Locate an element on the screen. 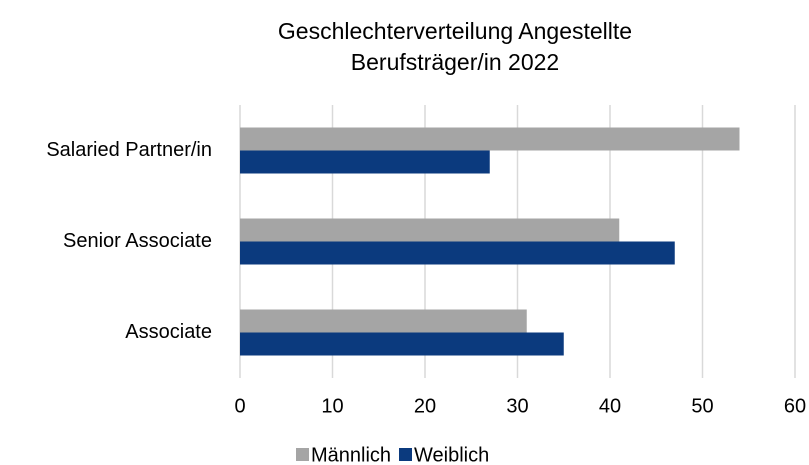  x-tick-label: 40 is located at coordinates (610, 406).